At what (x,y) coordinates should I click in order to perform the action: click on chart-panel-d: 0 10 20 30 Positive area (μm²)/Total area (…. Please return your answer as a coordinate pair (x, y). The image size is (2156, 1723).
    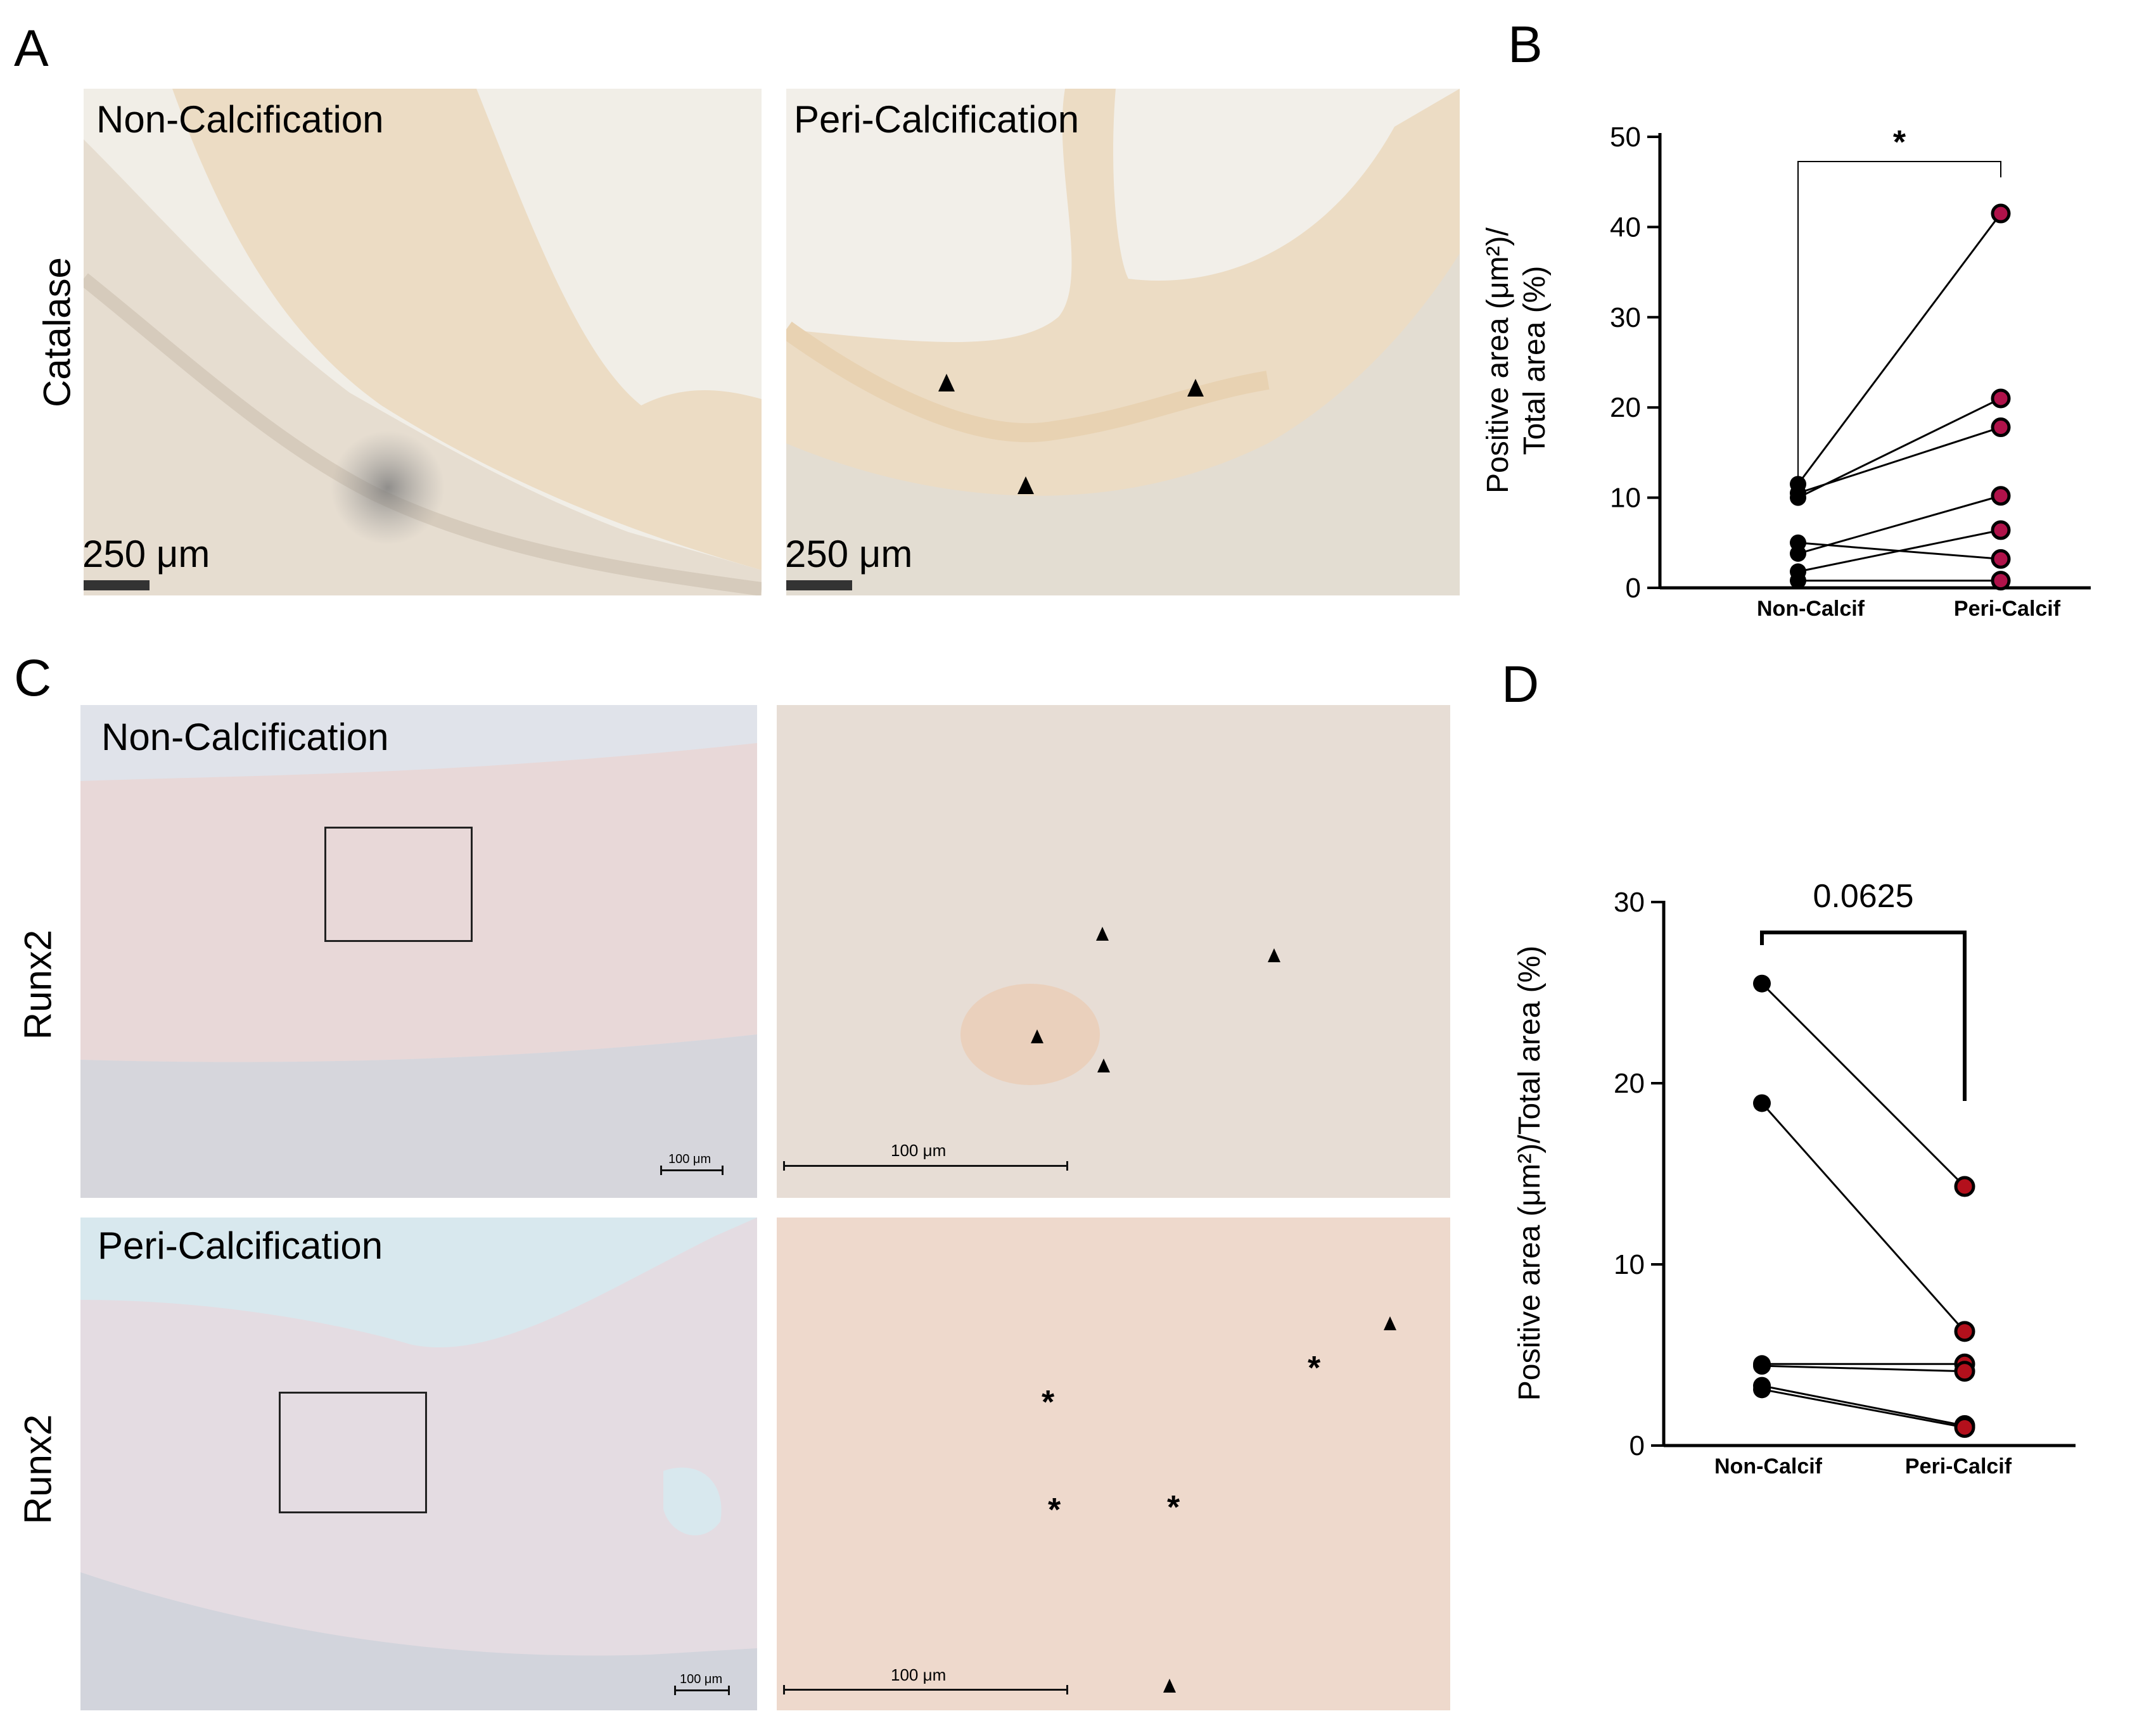
    Looking at the image, I should click on (1794, 1178).